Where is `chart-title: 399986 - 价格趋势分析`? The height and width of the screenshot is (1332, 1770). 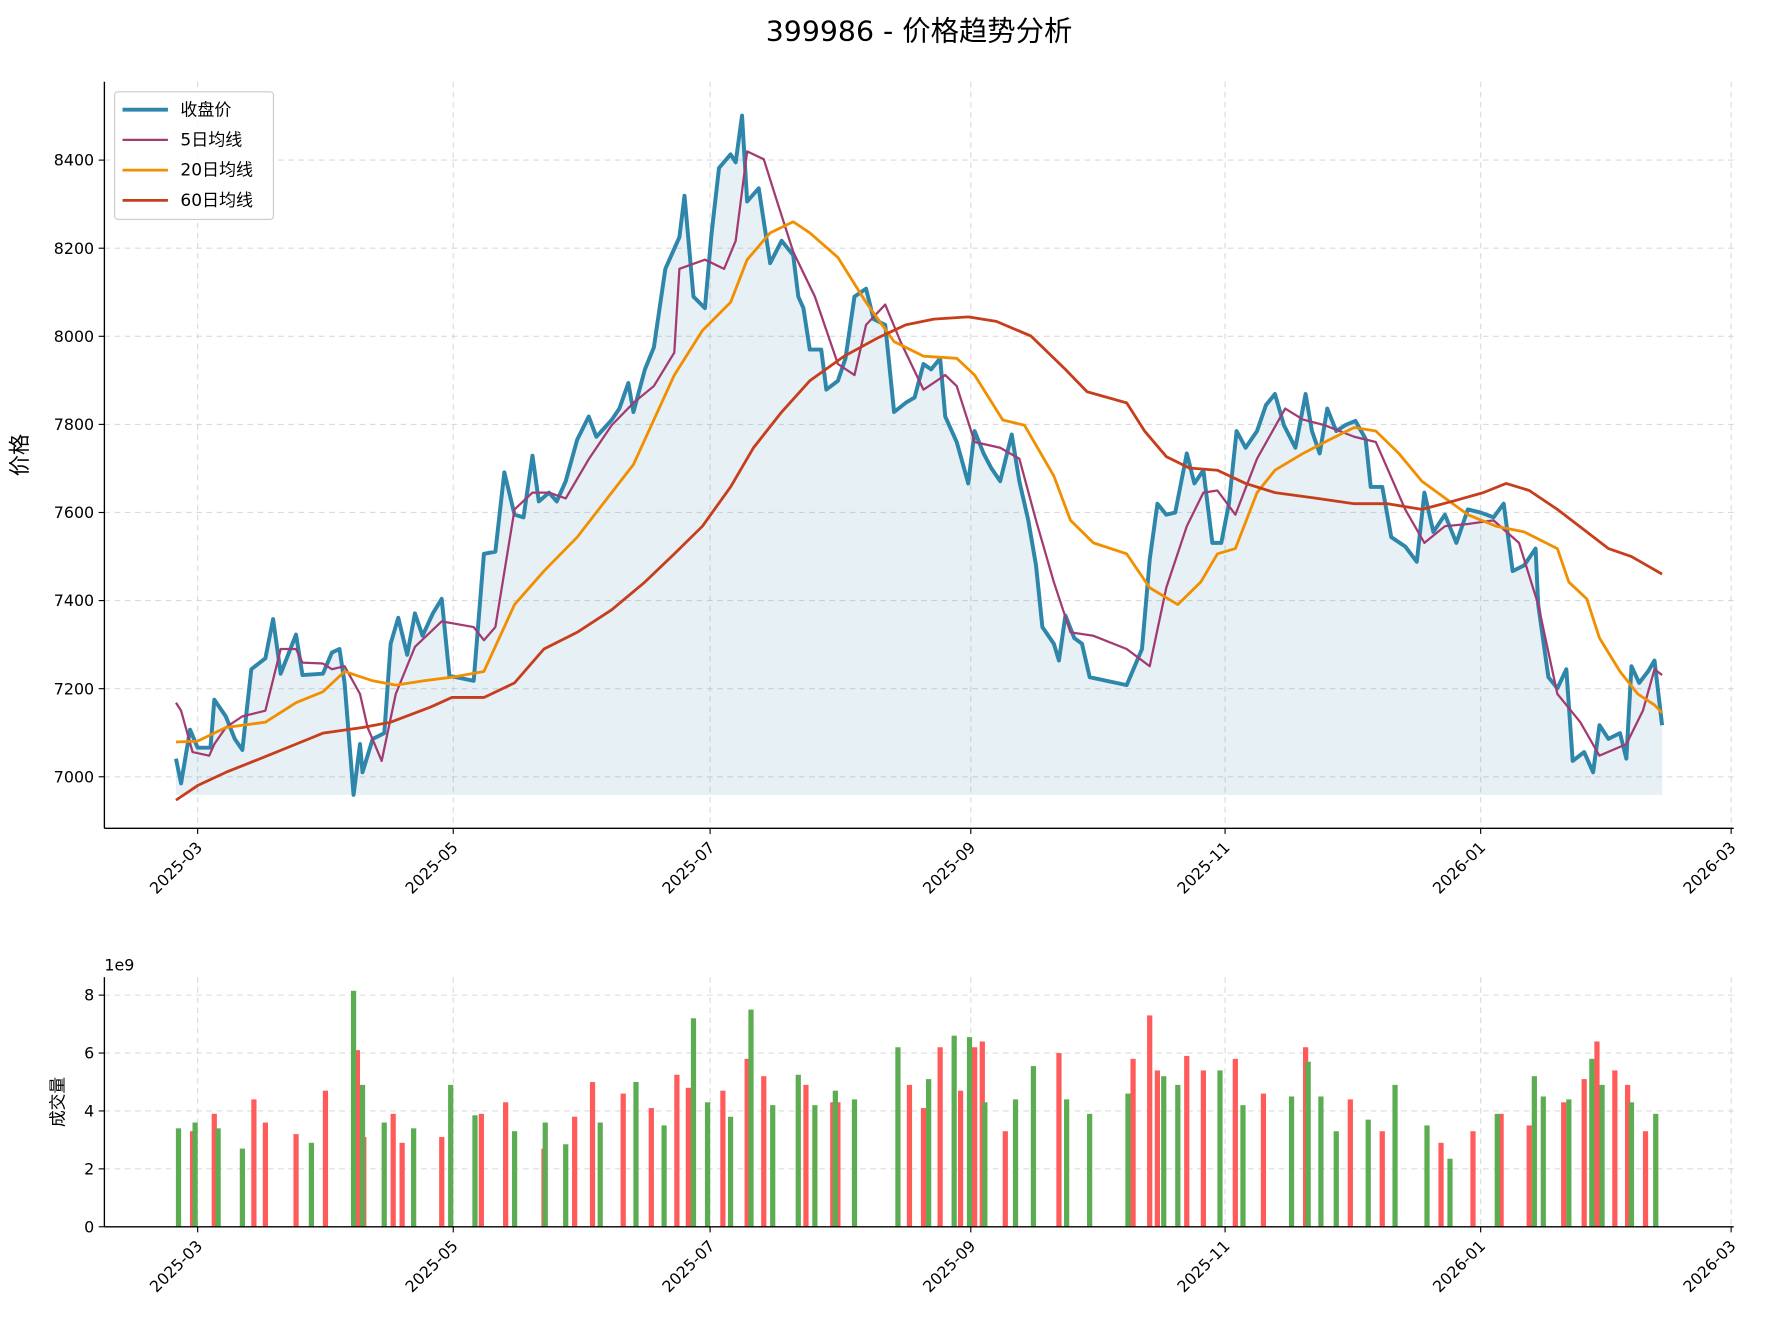
chart-title: 399986 - 价格趋势分析 is located at coordinates (919, 30).